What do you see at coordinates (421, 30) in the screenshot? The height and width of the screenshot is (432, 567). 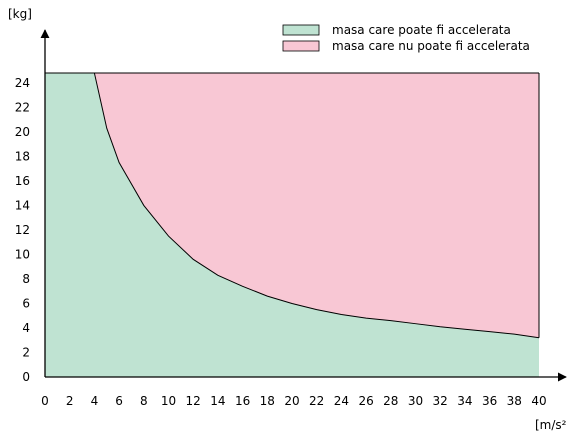 I see `legend-label-accelerable: masa care poate fi accelerata` at bounding box center [421, 30].